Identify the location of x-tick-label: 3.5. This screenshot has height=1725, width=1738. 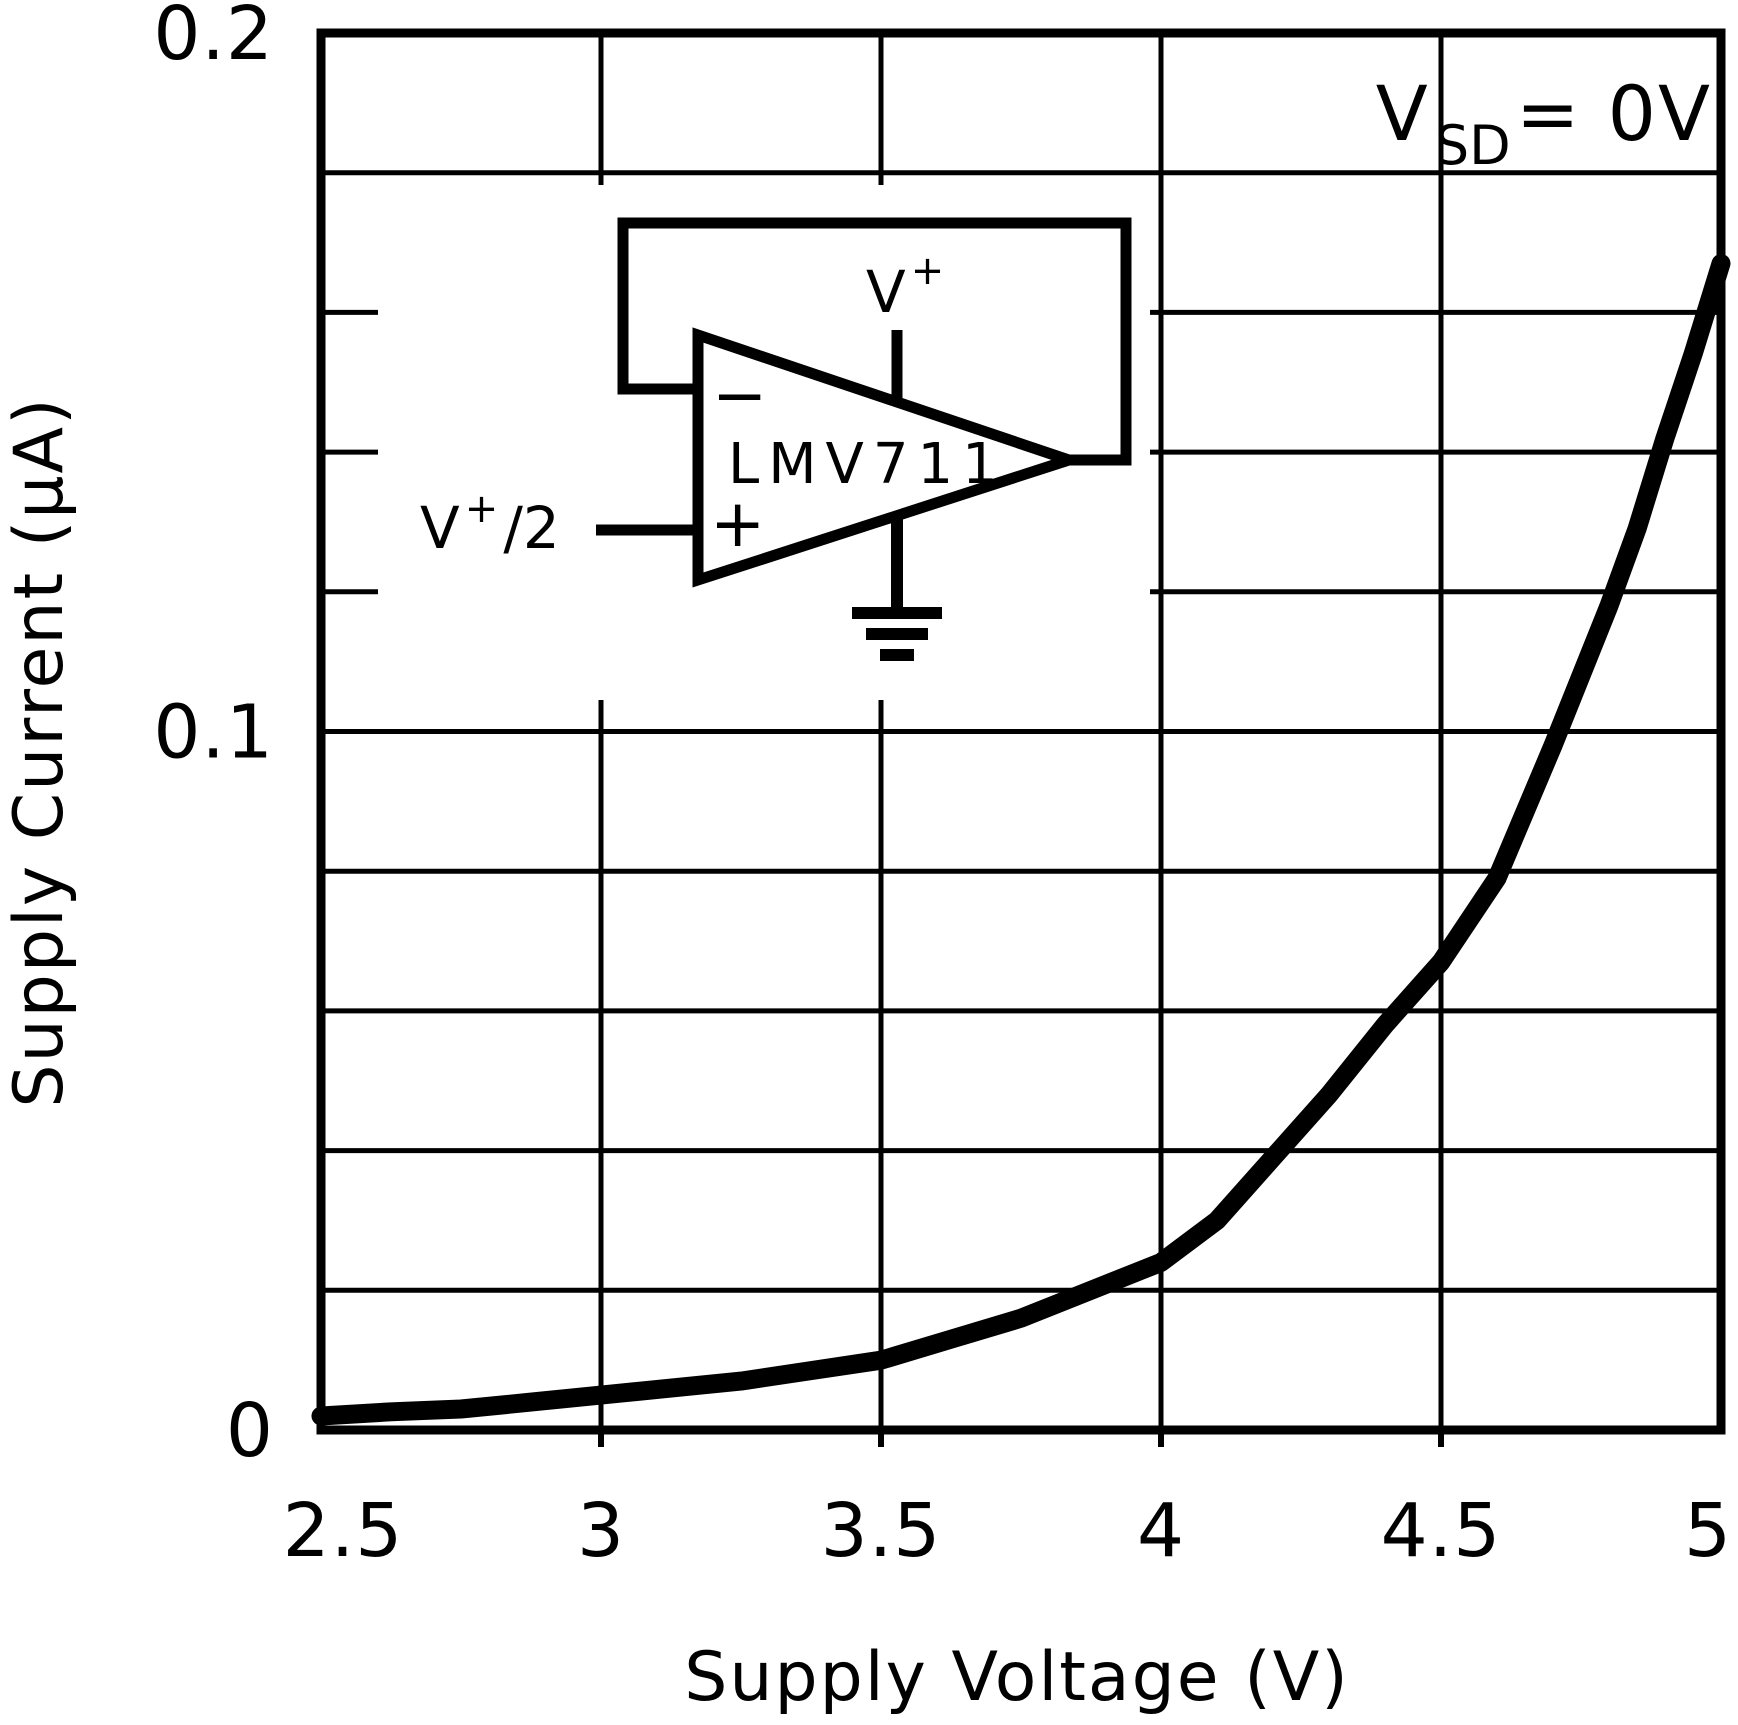
(881, 1531).